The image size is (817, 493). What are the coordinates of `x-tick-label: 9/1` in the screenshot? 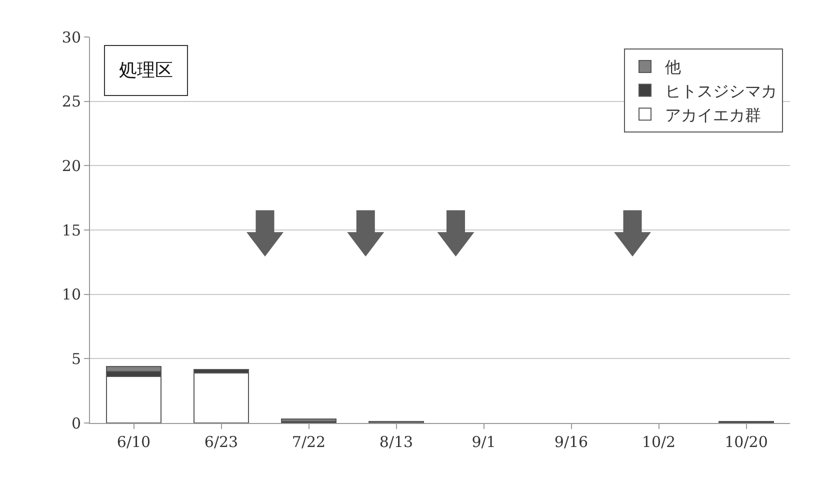 It's located at (484, 442).